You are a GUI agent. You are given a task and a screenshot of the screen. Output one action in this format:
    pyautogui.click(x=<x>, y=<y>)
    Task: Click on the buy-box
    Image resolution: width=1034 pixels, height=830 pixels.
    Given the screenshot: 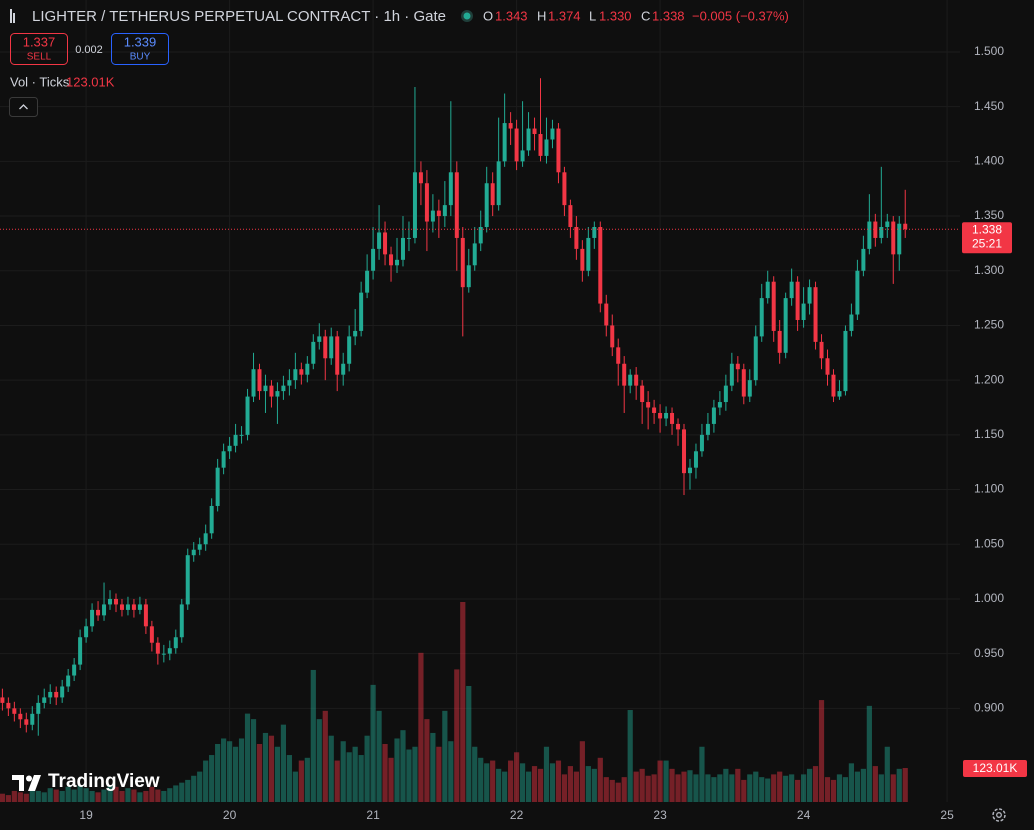 What is the action you would take?
    pyautogui.click(x=140, y=49)
    